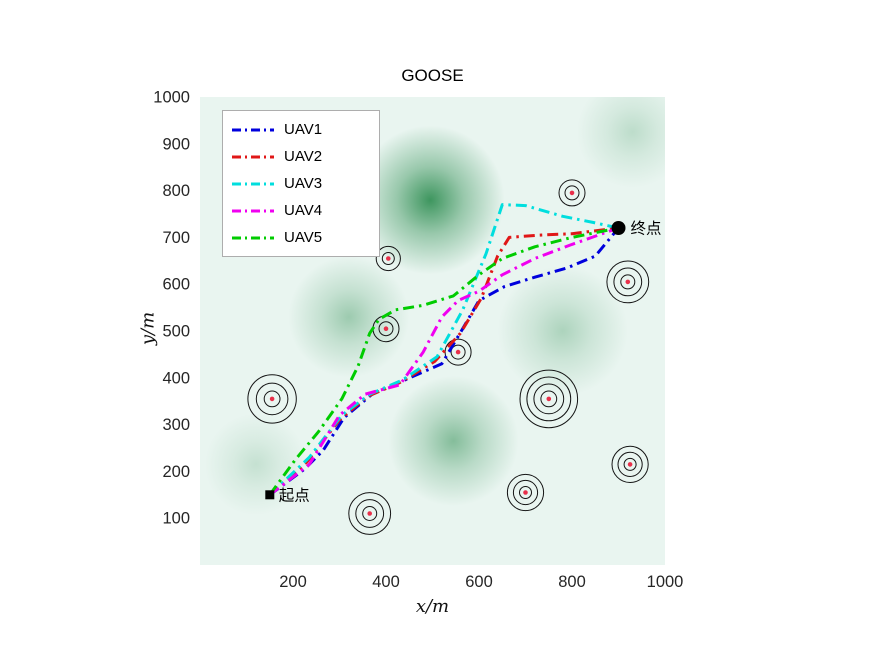 This screenshot has height=656, width=875. I want to click on x-tick-label: 400, so click(386, 582).